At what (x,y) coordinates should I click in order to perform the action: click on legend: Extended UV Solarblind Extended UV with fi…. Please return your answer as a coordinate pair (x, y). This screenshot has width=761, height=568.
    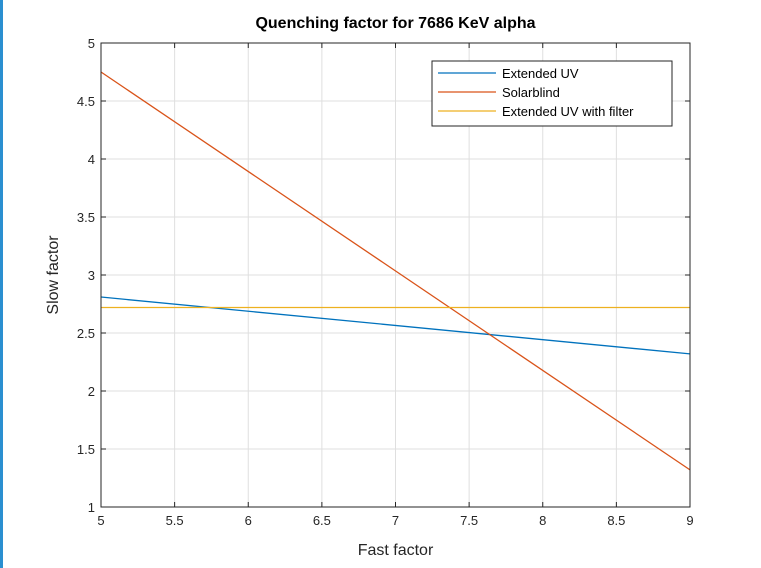
    Looking at the image, I should click on (552, 93).